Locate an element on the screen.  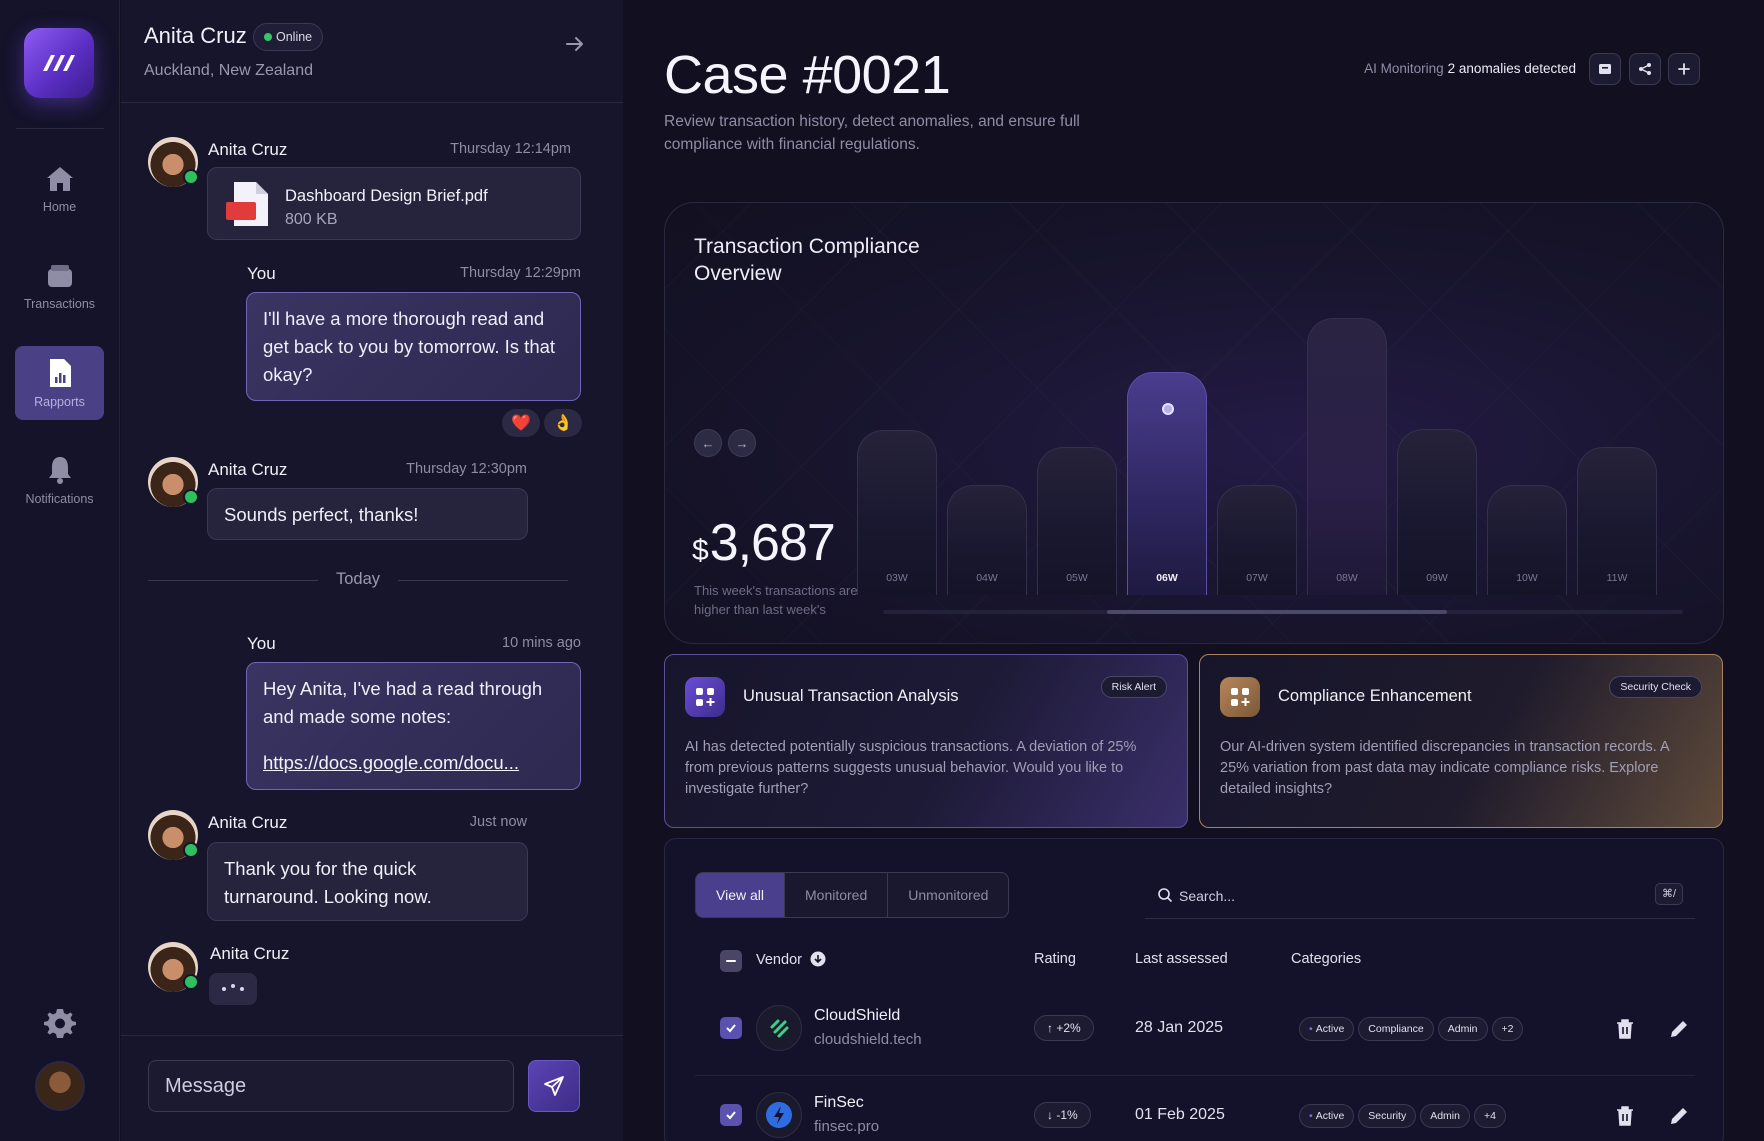
chart-bar-06w is located at coordinates (1167, 483).